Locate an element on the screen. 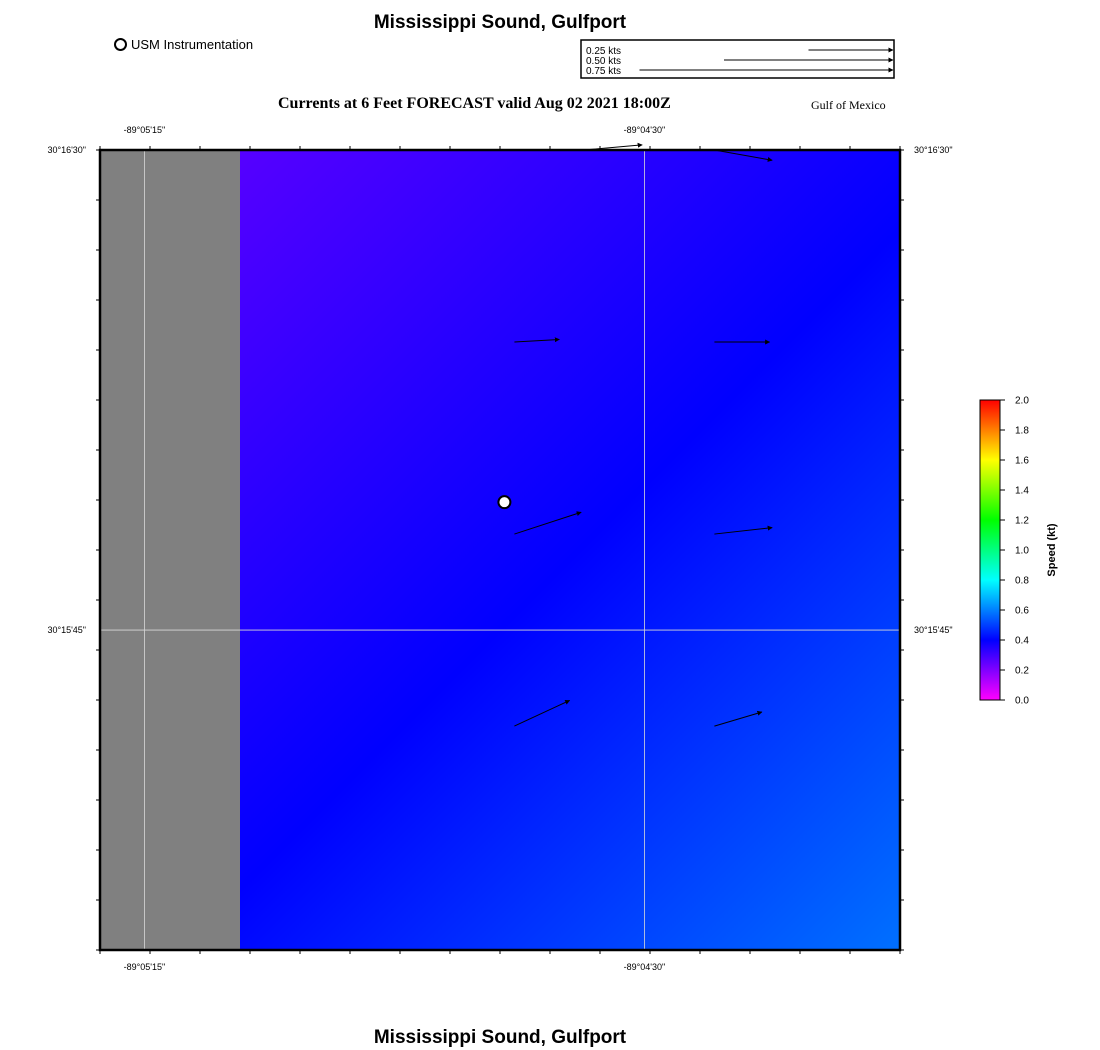 Image resolution: width=1100 pixels, height=1050 pixels. colorbar-tick-label: 1.6 is located at coordinates (1022, 461).